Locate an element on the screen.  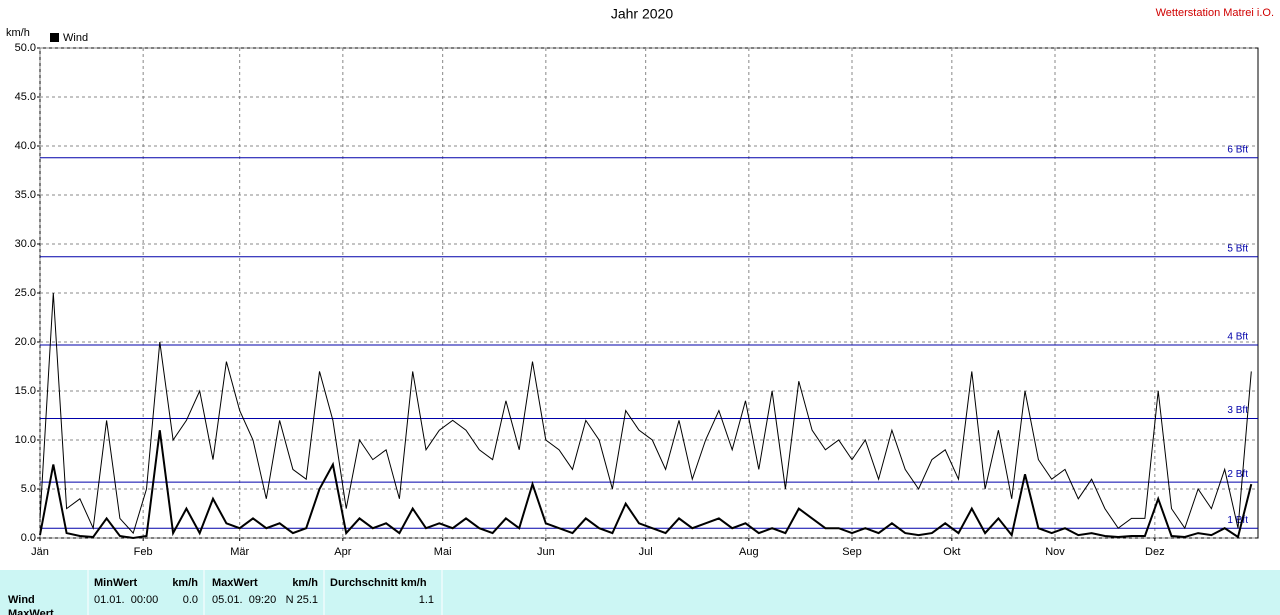
x-tick-label: Okt is located at coordinates (951, 552).